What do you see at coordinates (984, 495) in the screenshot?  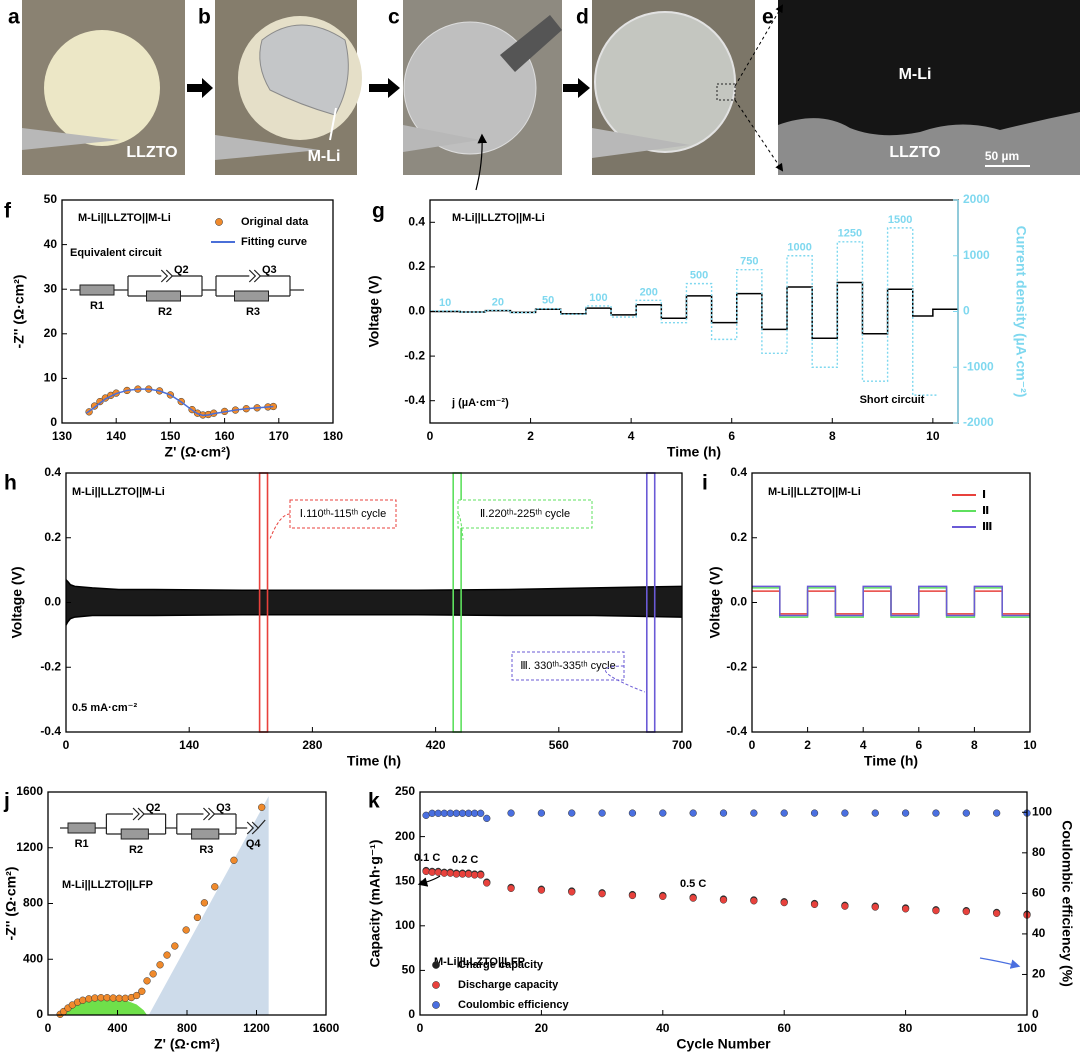 I see `legend-label: Ⅰ` at bounding box center [984, 495].